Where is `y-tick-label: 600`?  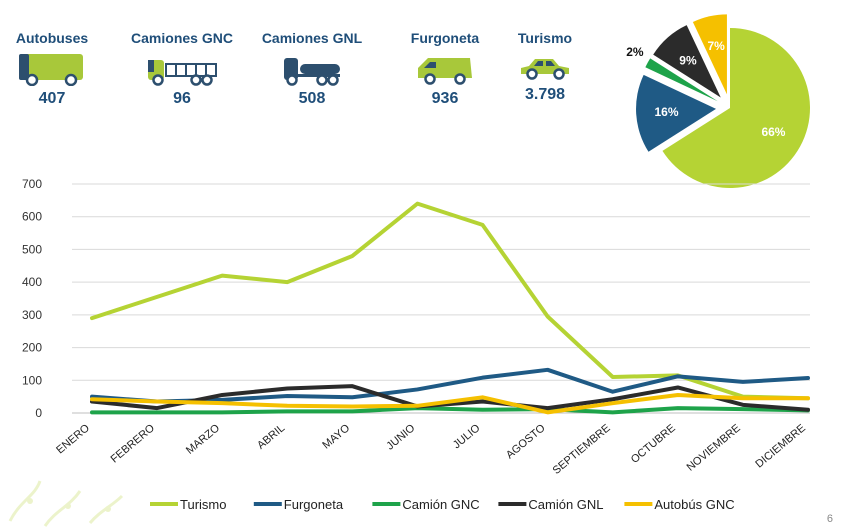
y-tick-label: 600 is located at coordinates (32, 217).